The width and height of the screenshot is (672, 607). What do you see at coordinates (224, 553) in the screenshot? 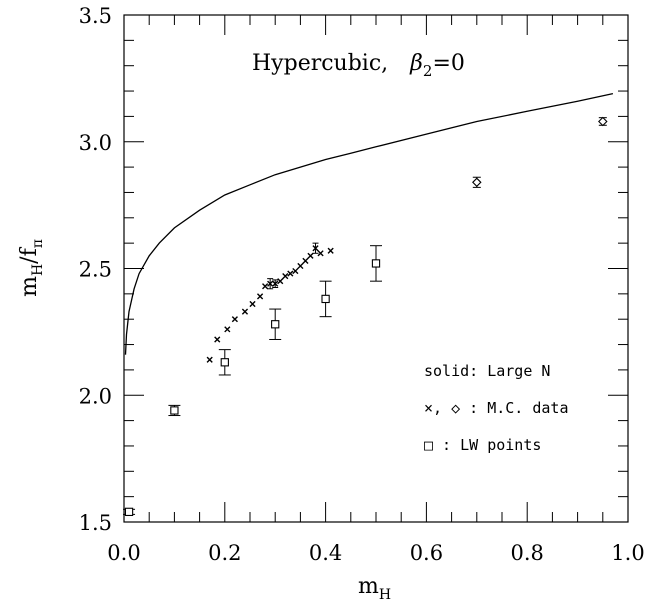
I see `x-tick-label: 0.2` at bounding box center [224, 553].